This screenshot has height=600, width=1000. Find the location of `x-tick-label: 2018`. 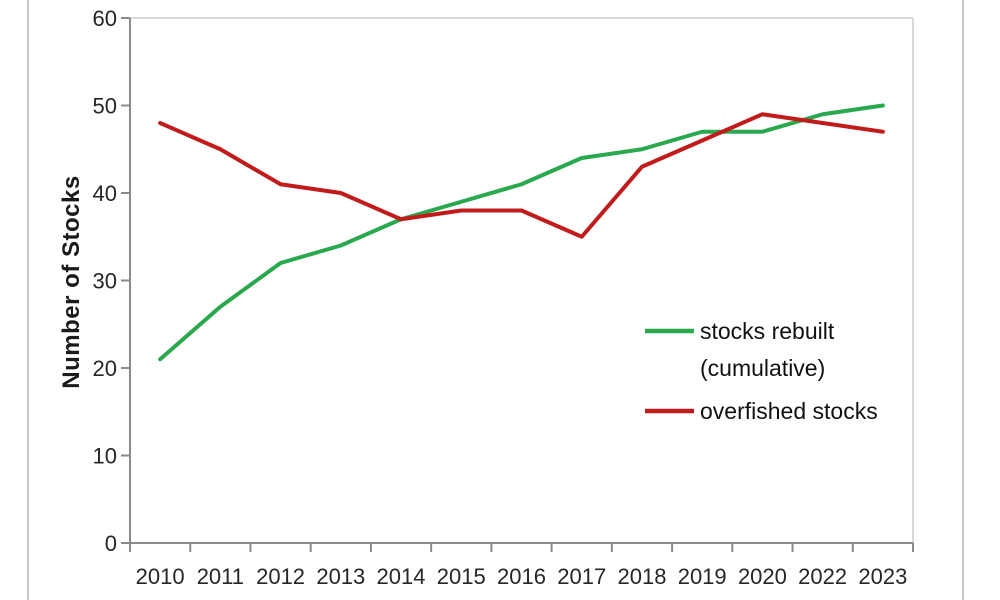

x-tick-label: 2018 is located at coordinates (641, 576).